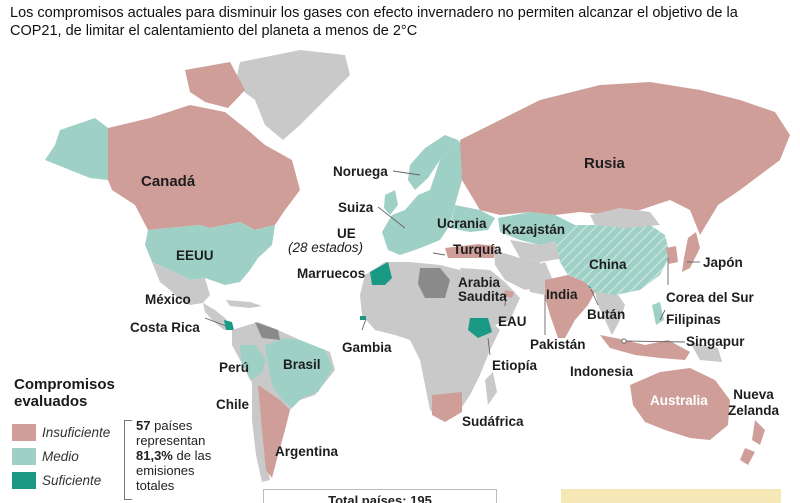 Image resolution: width=800 pixels, height=503 pixels. Describe the element at coordinates (195, 255) in the screenshot. I see `label-eeuu: EEUU` at that location.